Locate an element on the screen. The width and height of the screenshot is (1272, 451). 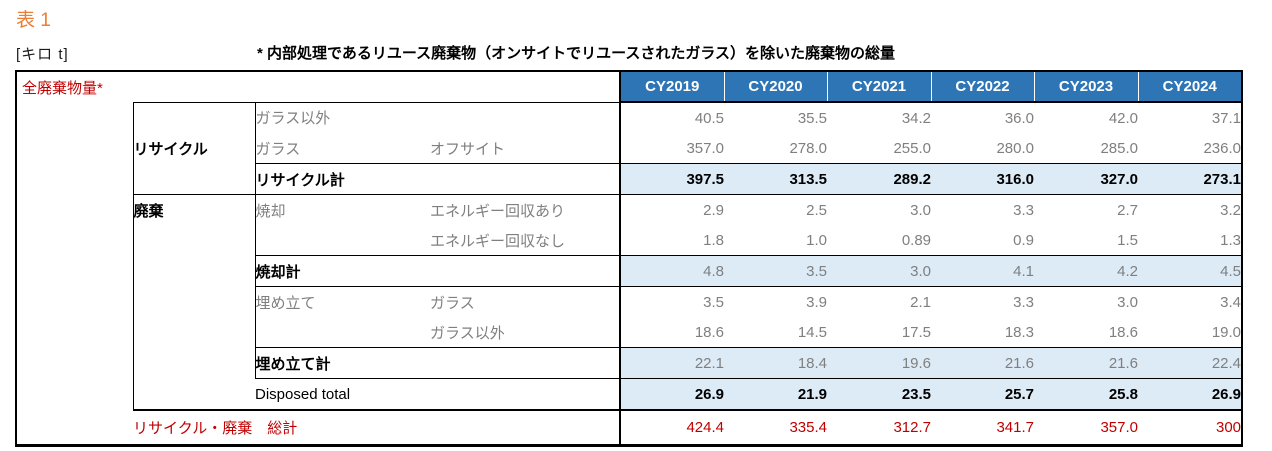
value-cell: 18.3 is located at coordinates (983, 332).